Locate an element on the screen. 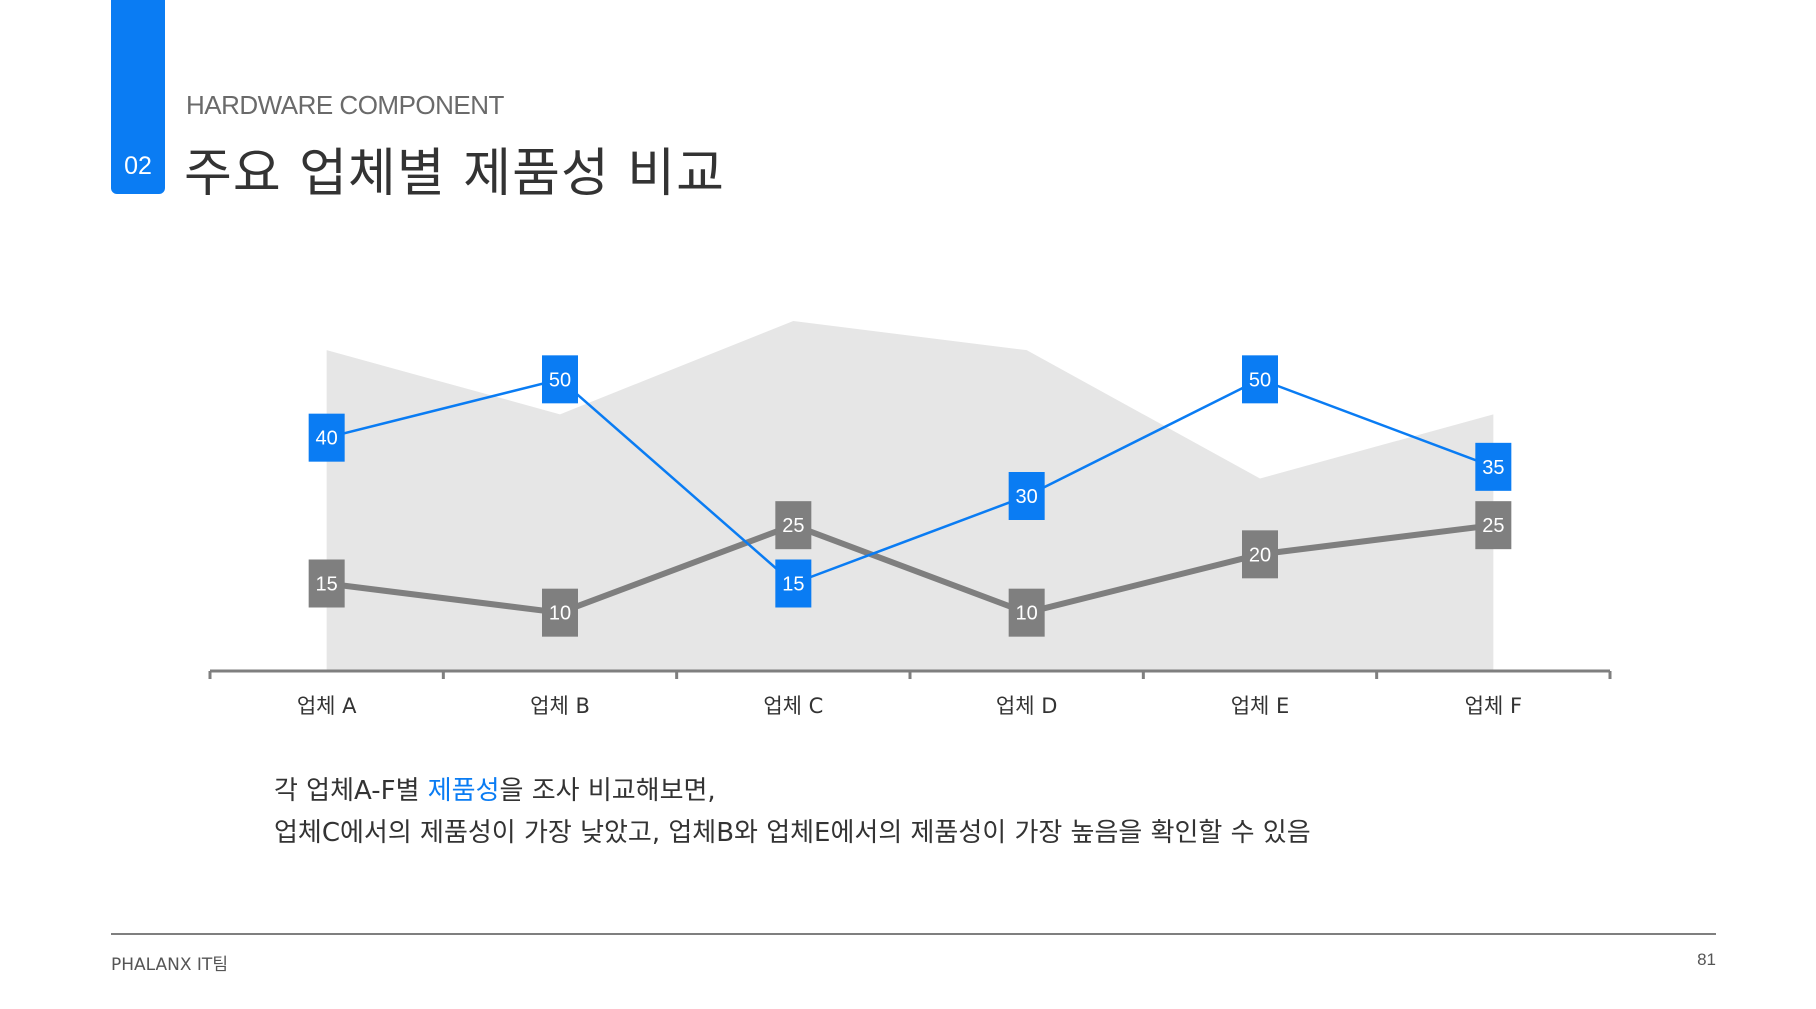 The height and width of the screenshot is (1009, 1816). x-tick-label: 업체 D is located at coordinates (1027, 706).